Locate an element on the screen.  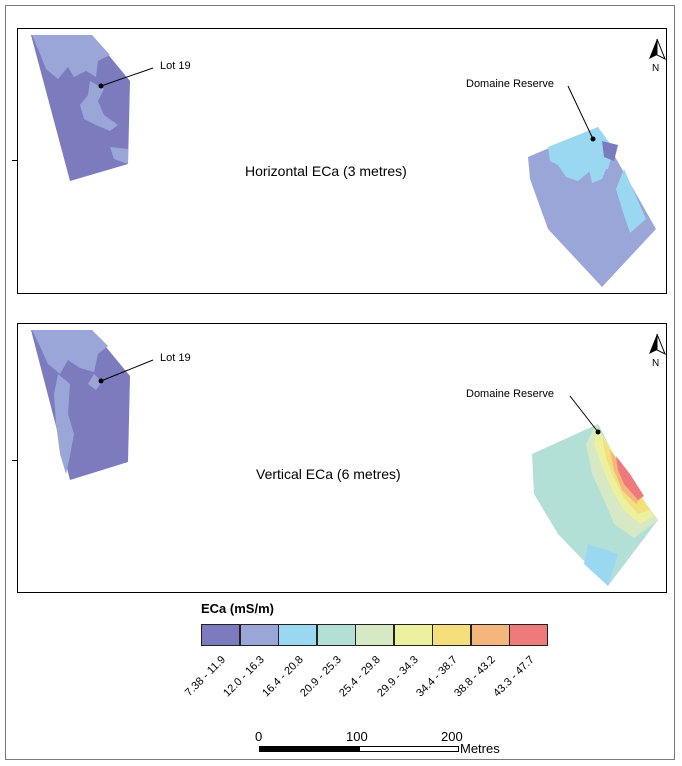
panel-title: Horizontal ECa (3 metres) is located at coordinates (326, 171).